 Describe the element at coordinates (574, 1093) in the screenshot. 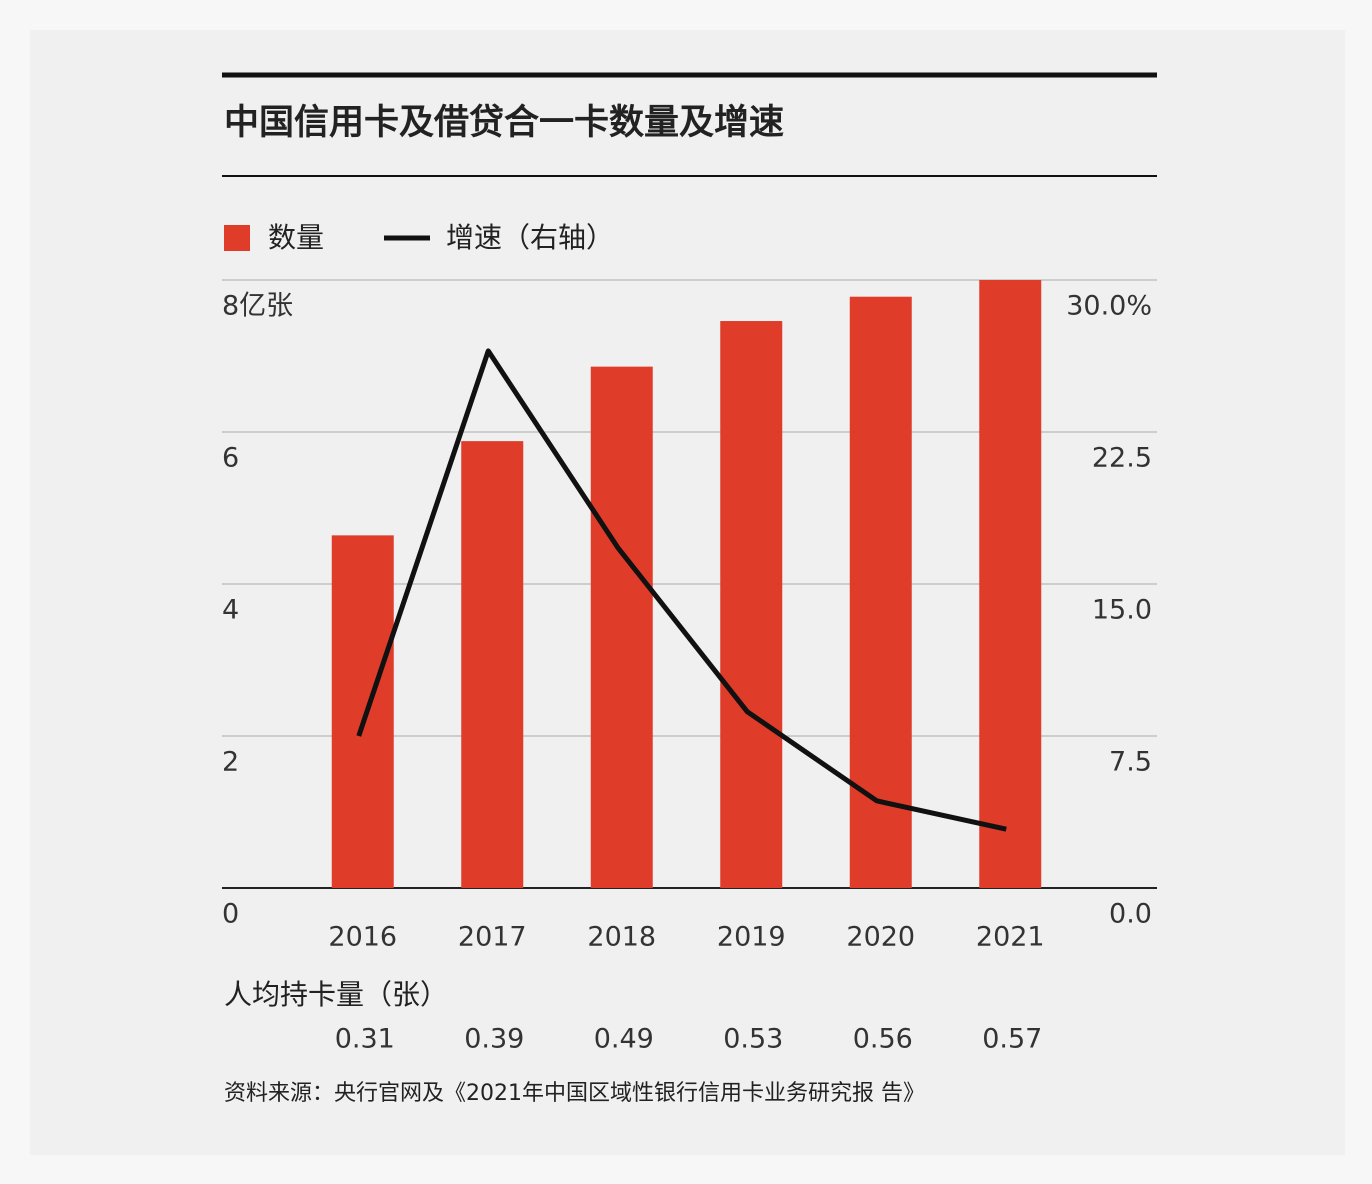

I see `source: 资料来源：央行官网及《2021年中国区域性银行信用卡业务研究报 告》` at that location.